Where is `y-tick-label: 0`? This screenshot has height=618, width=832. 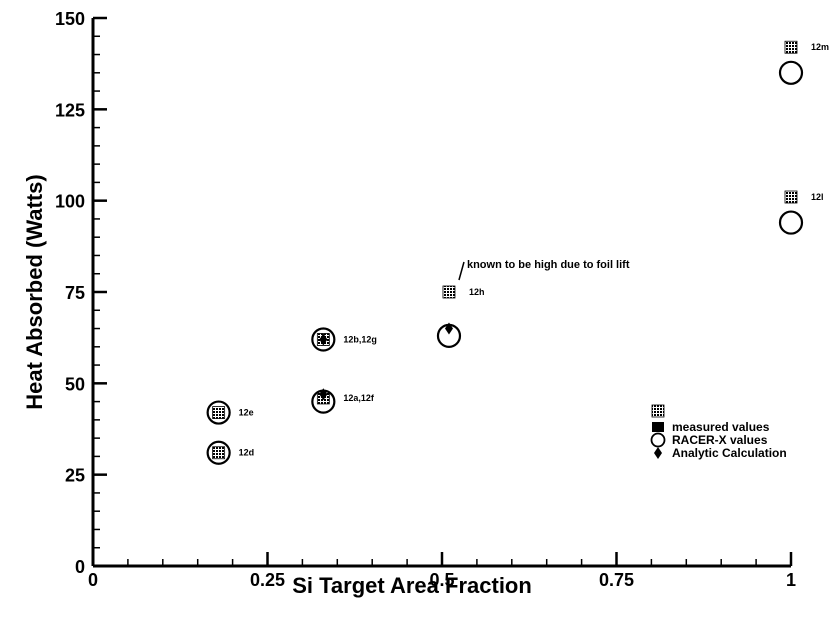 y-tick-label: 0 is located at coordinates (80, 567).